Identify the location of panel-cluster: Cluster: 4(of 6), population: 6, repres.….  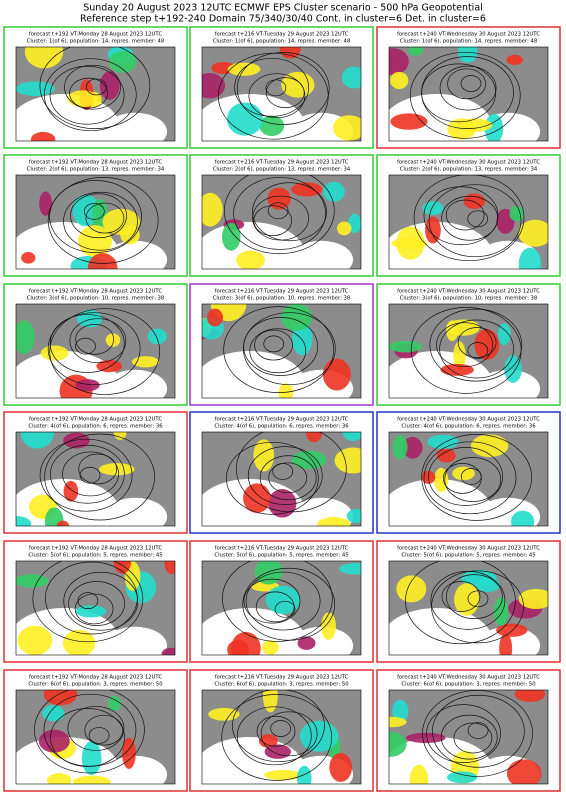
(281, 427).